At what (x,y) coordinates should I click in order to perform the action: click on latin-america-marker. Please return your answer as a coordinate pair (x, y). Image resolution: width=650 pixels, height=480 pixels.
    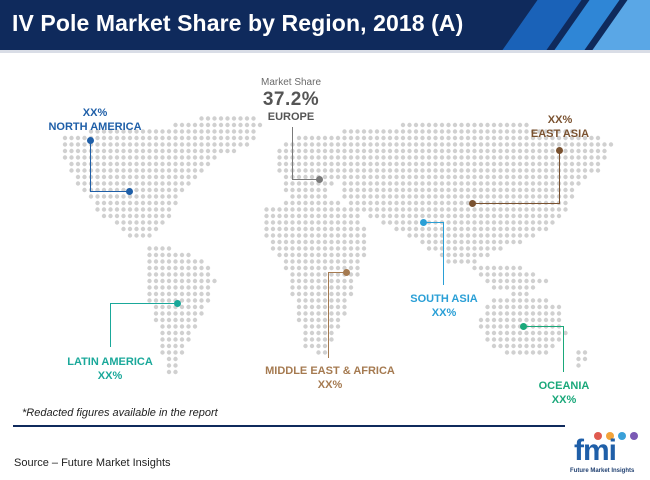
    Looking at the image, I should click on (177, 303).